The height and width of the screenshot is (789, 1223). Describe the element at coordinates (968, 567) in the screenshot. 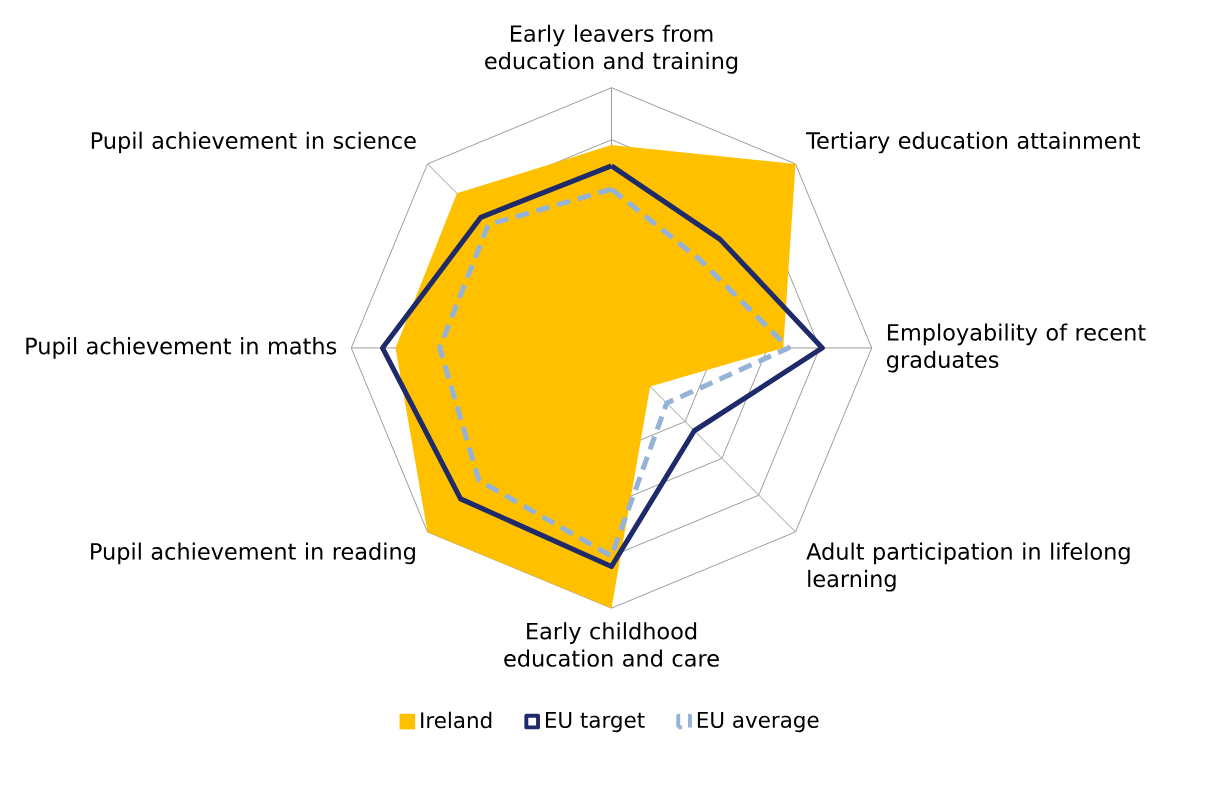

I see `spoke-label: Adult participation in lifelong learning` at that location.